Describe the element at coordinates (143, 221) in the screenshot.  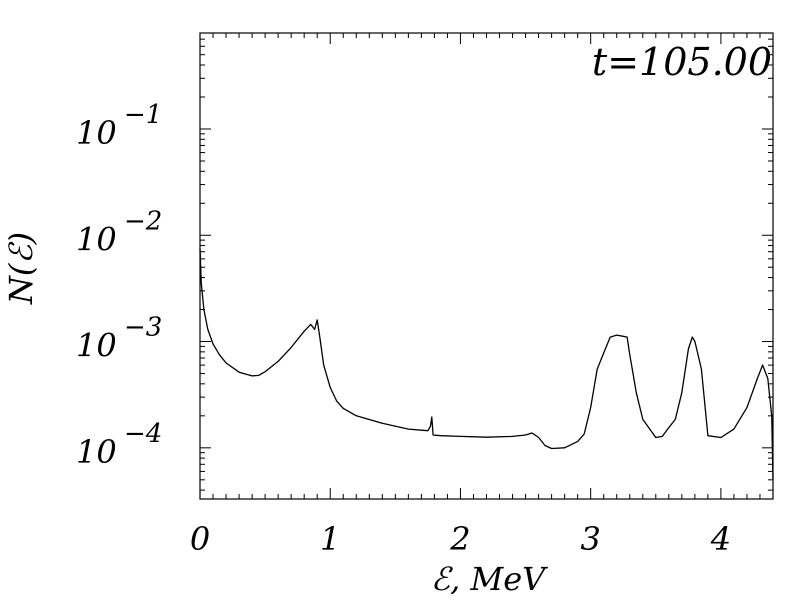
I see `y-tick-exponent: −2` at that location.